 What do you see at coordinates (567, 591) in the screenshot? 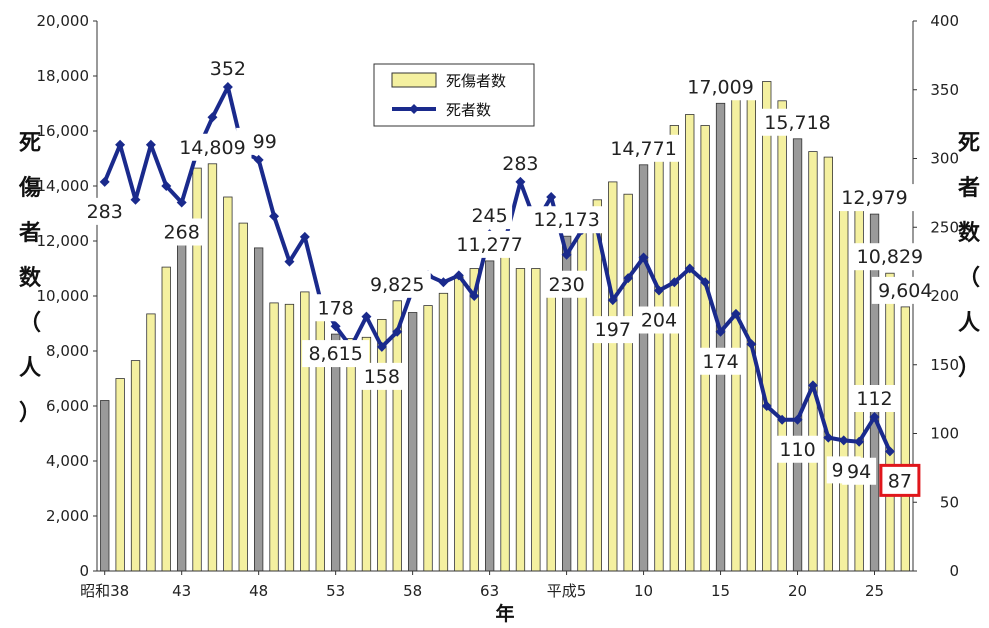
I see `x-tick-label: 平成5` at bounding box center [567, 591].